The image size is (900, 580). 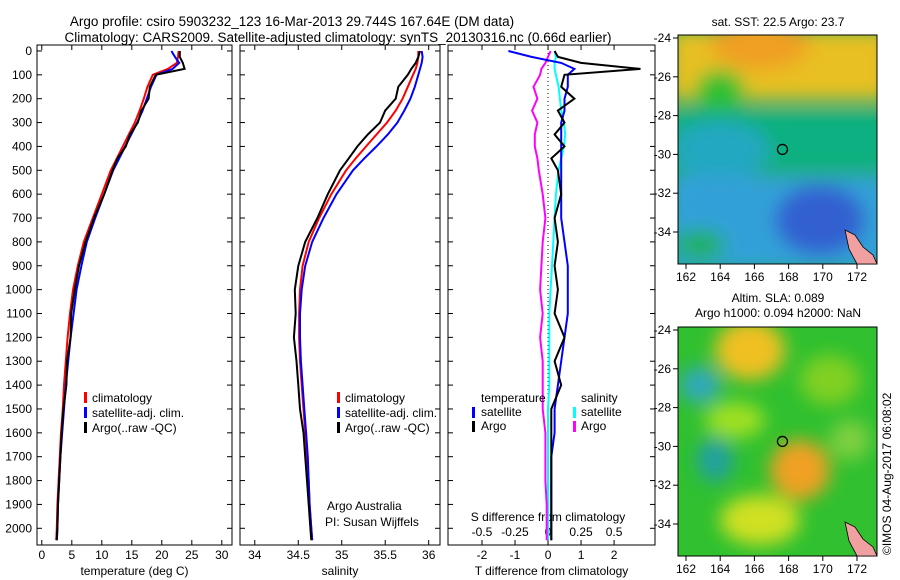 I want to click on lat-tick-label: -32, so click(x=663, y=485).